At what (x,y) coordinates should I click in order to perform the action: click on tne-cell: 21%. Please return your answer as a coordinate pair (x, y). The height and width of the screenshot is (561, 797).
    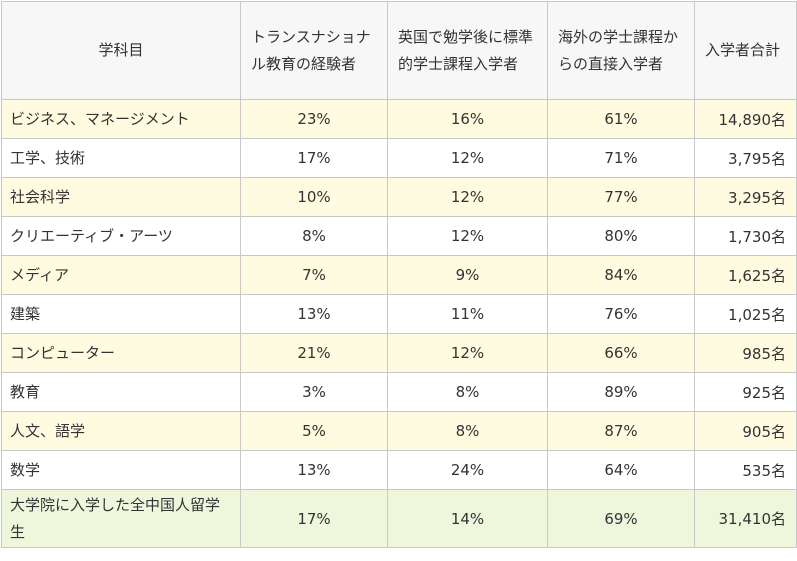
    Looking at the image, I should click on (314, 353).